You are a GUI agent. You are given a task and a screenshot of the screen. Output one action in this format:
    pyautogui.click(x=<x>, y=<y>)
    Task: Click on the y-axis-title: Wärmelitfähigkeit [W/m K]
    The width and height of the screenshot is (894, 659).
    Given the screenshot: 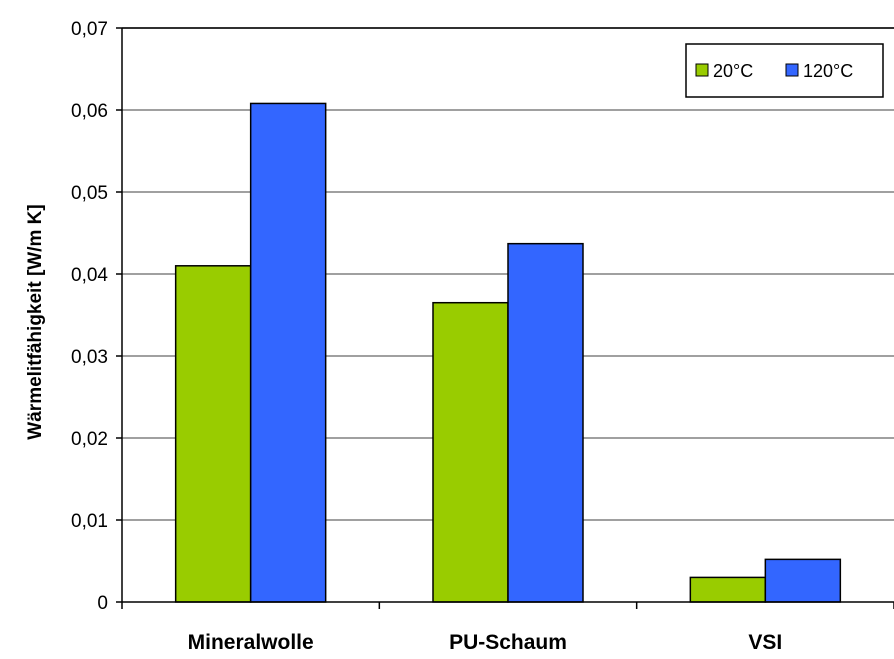 What is the action you would take?
    pyautogui.click(x=35, y=321)
    